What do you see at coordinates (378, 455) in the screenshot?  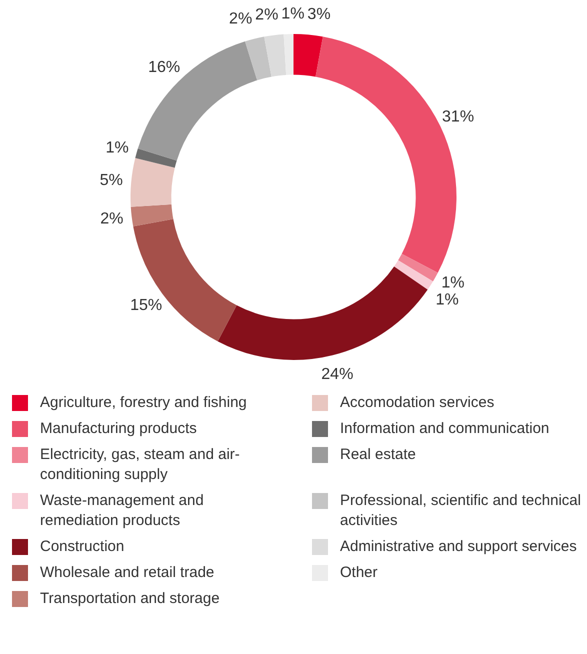 I see `legend-label: Real estate` at bounding box center [378, 455].